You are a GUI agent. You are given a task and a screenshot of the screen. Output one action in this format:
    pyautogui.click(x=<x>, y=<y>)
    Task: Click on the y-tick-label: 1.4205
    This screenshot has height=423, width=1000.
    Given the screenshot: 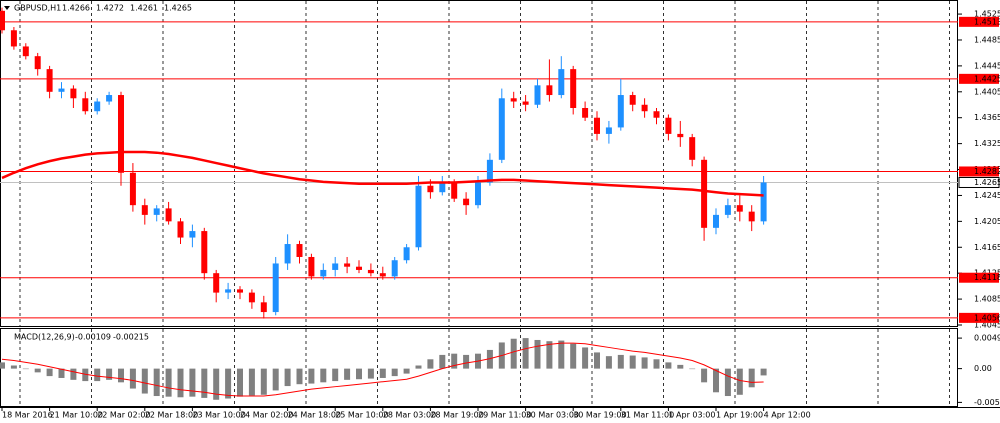 What is the action you would take?
    pyautogui.click(x=987, y=221)
    